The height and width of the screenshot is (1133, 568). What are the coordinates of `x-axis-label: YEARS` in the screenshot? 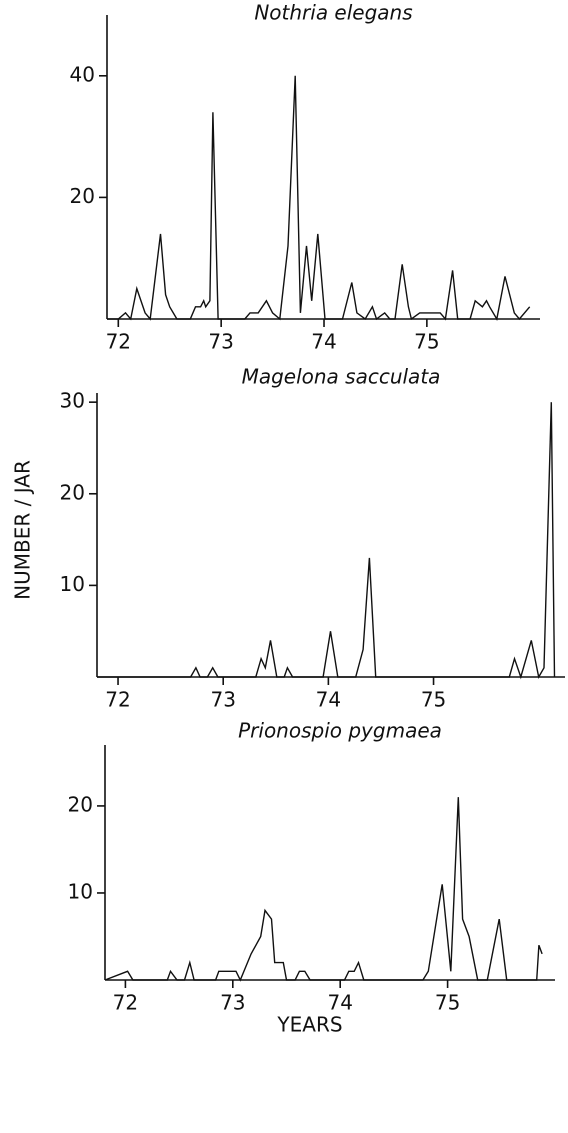 It's located at (309, 1025).